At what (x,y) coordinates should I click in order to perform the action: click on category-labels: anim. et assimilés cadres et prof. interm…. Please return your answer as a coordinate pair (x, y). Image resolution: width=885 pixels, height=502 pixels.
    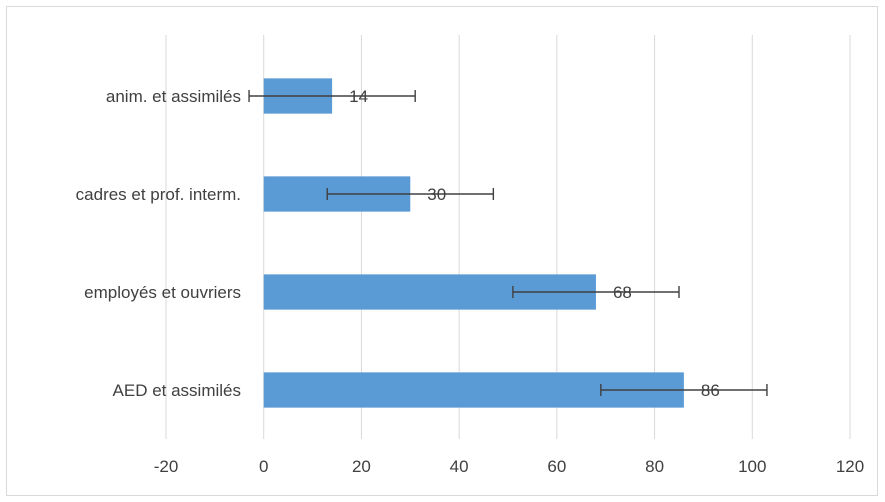
    Looking at the image, I should click on (158, 243).